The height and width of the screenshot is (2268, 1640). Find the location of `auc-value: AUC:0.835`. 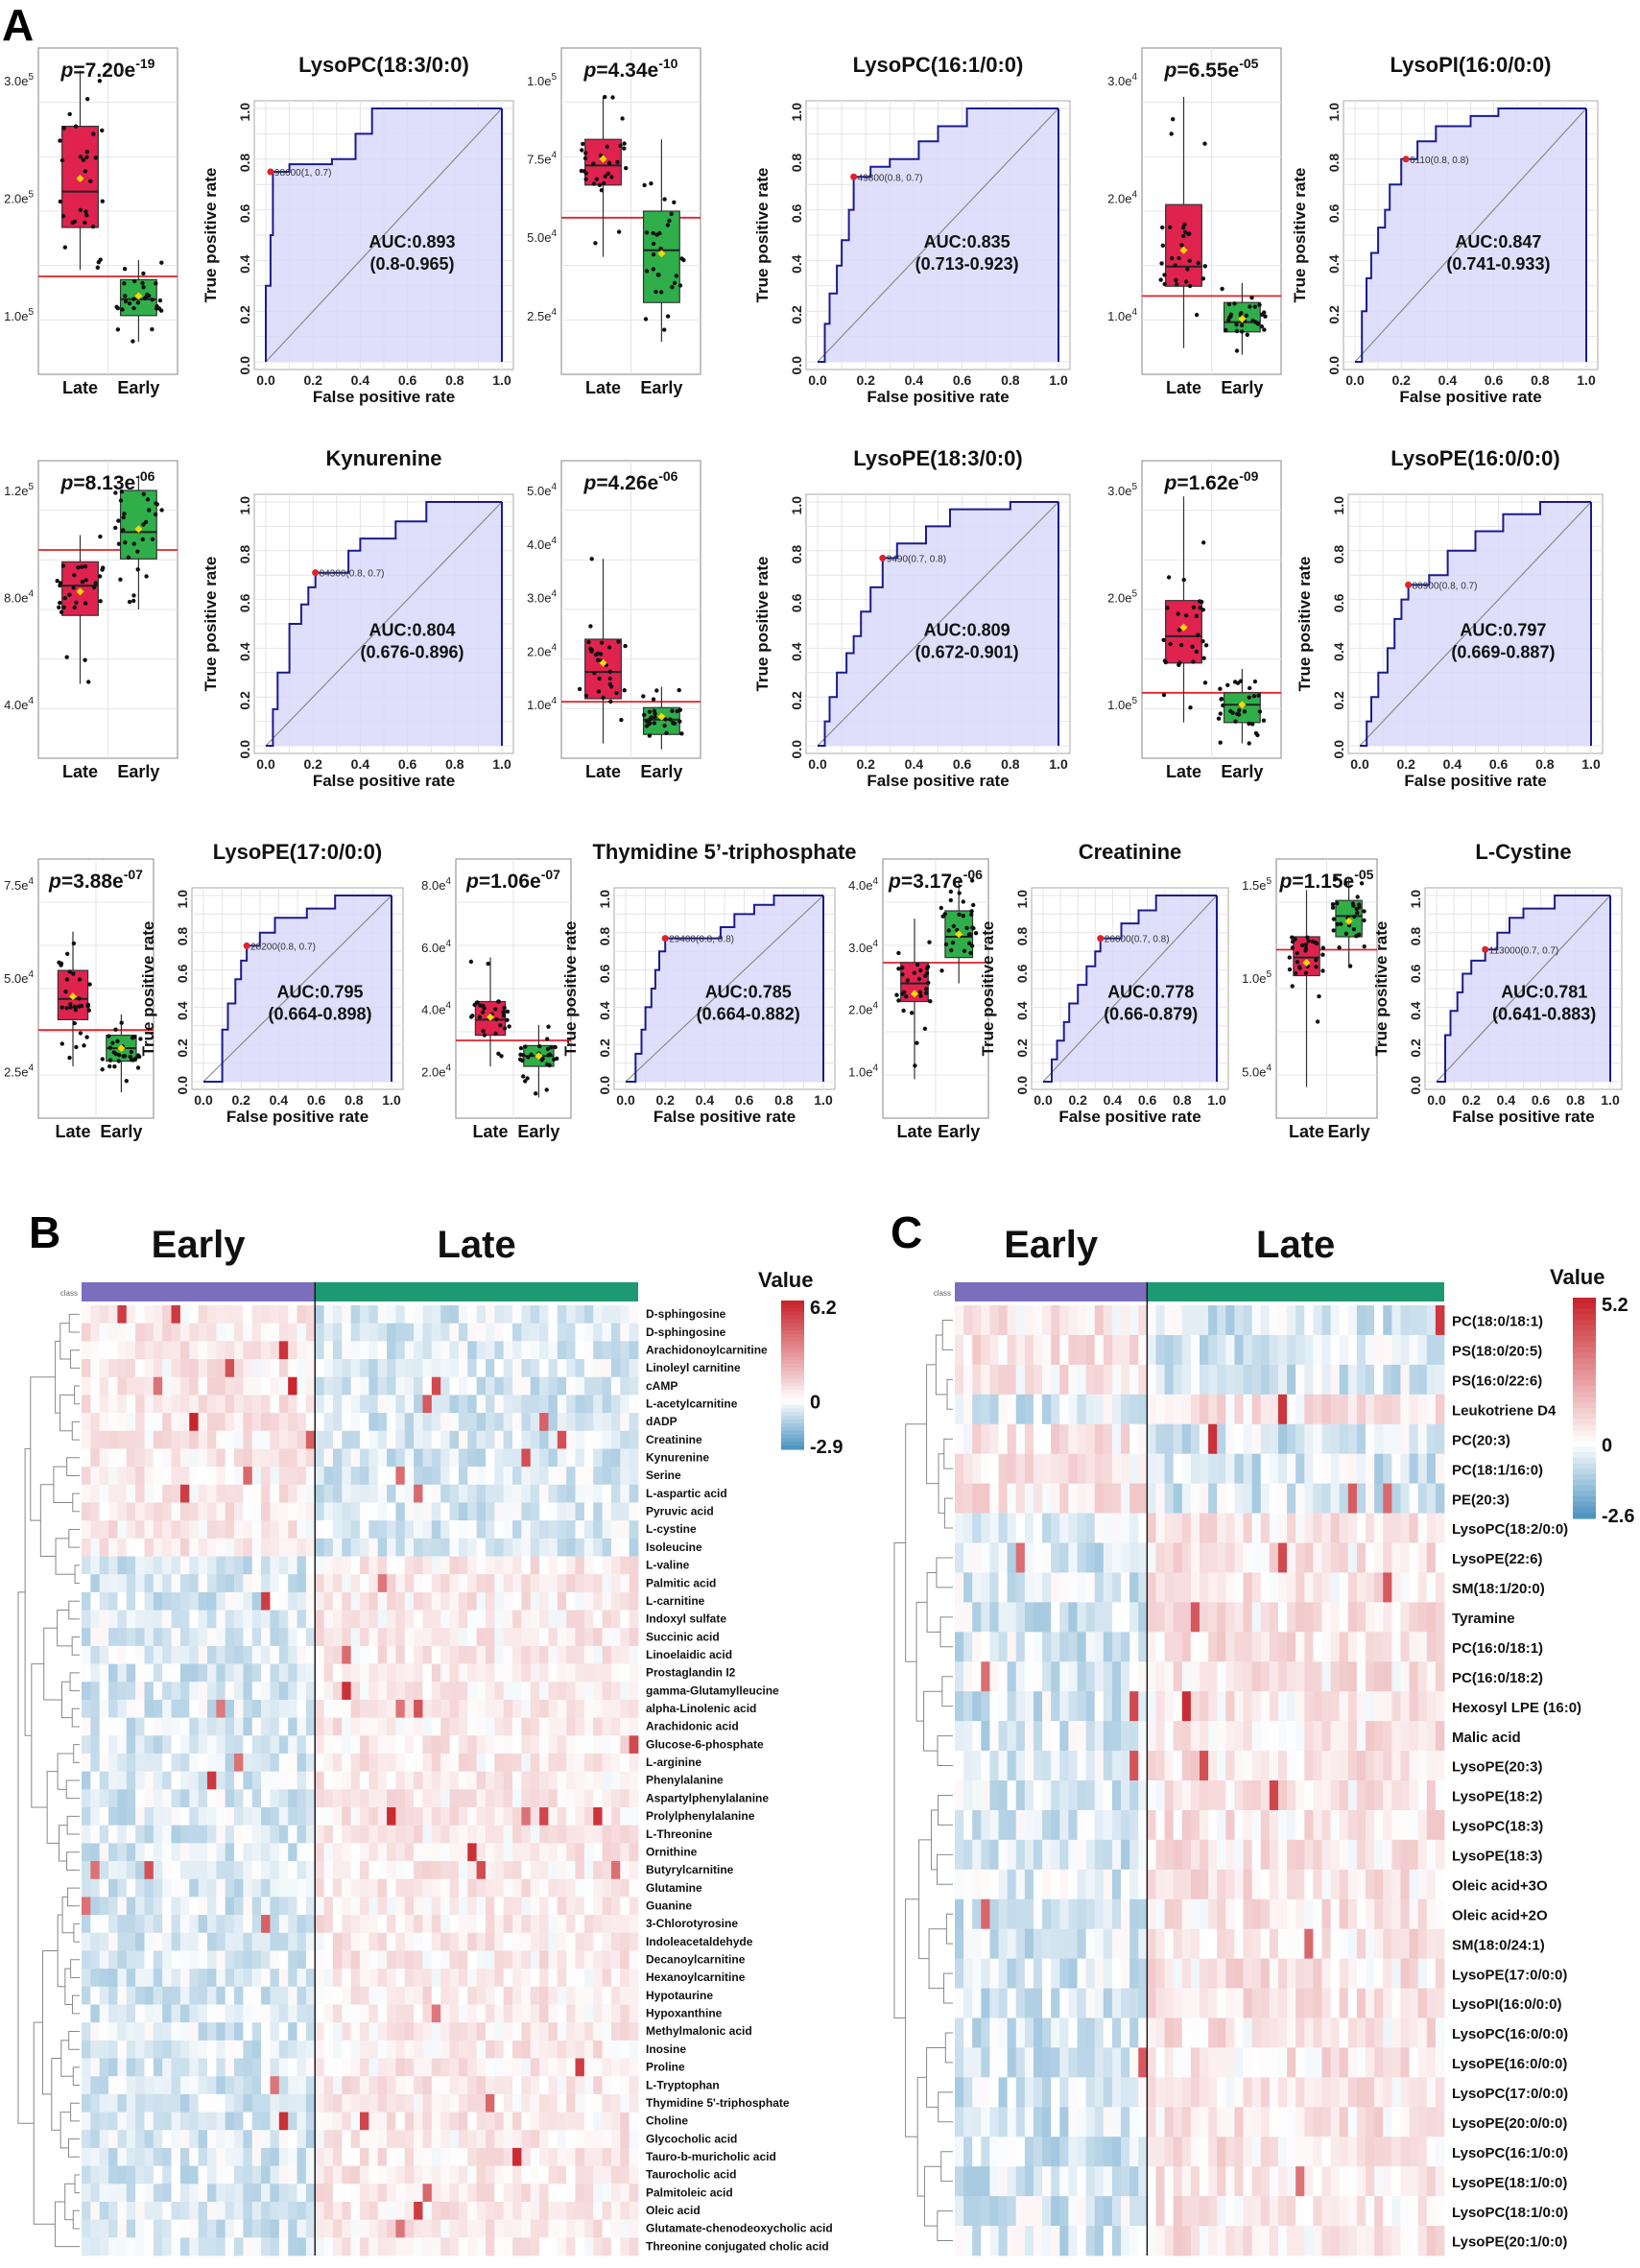

auc-value: AUC:0.835 is located at coordinates (967, 241).